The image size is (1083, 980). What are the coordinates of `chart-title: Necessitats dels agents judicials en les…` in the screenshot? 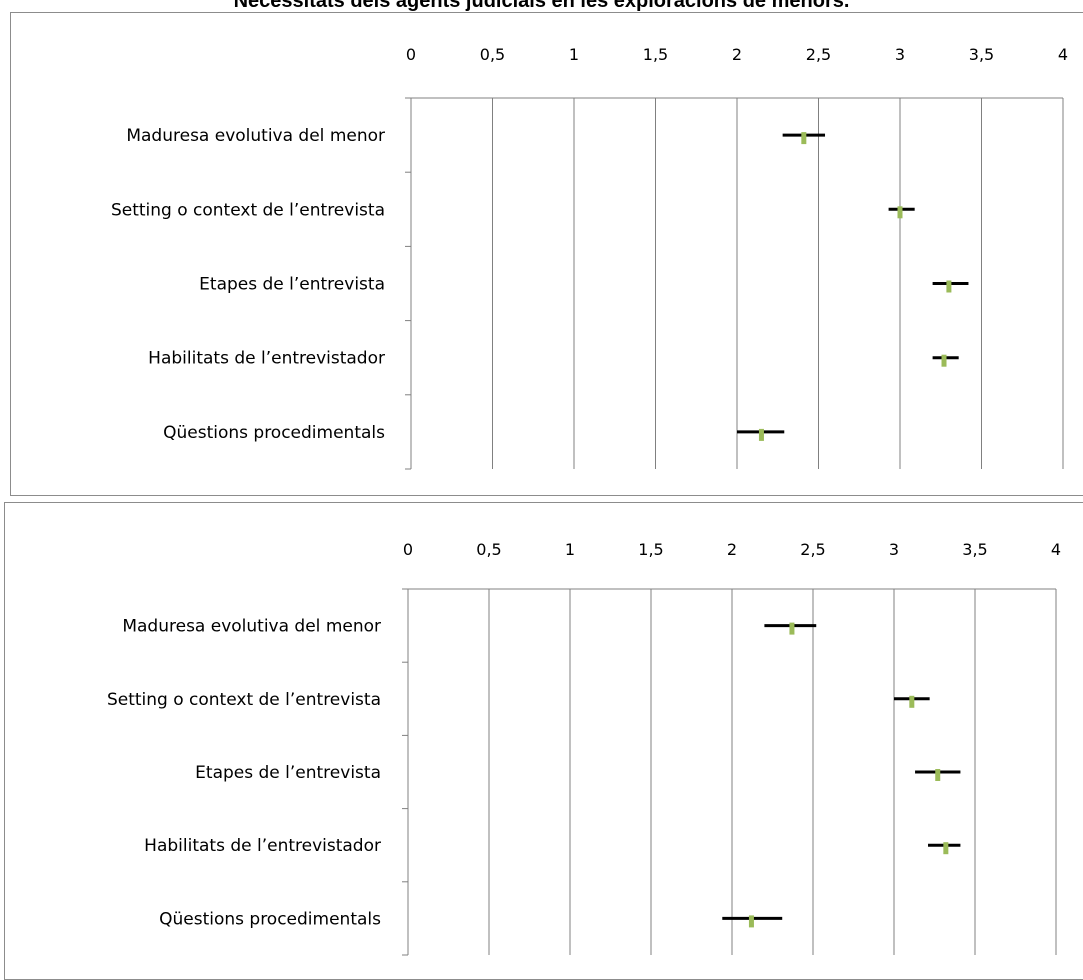 It's located at (541, 6).